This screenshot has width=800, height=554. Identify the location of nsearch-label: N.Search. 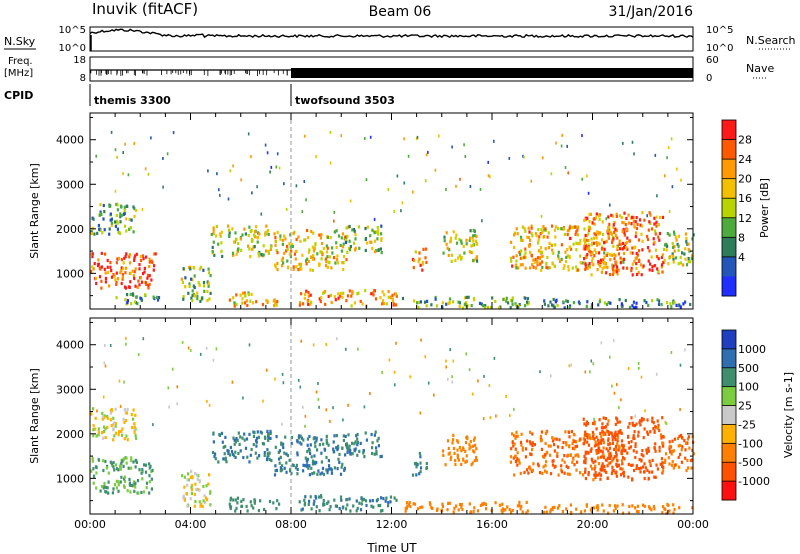
(771, 40).